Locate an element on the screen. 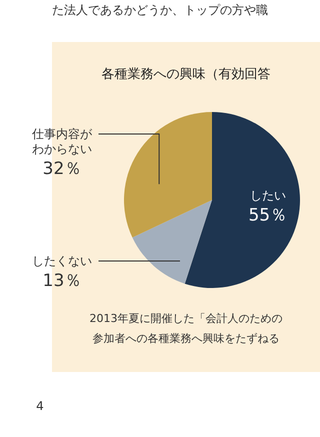 The height and width of the screenshot is (437, 320). data-label: 32％ is located at coordinates (62, 169).